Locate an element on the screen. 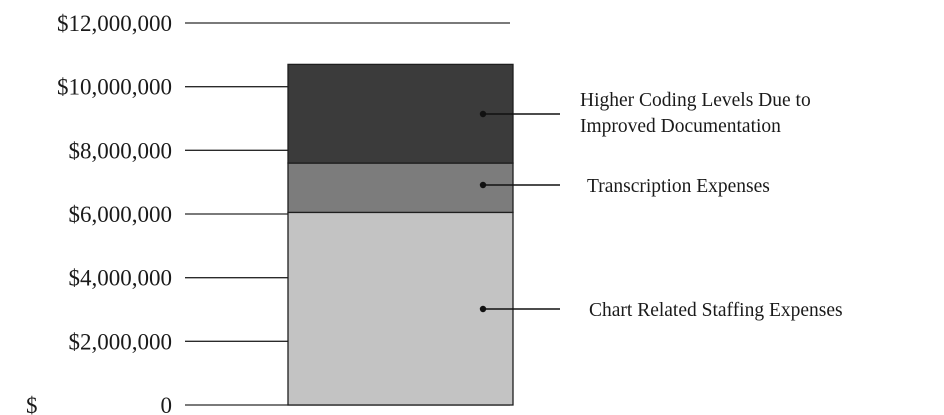  y-tick-label: $10,000,000 is located at coordinates (114, 87).